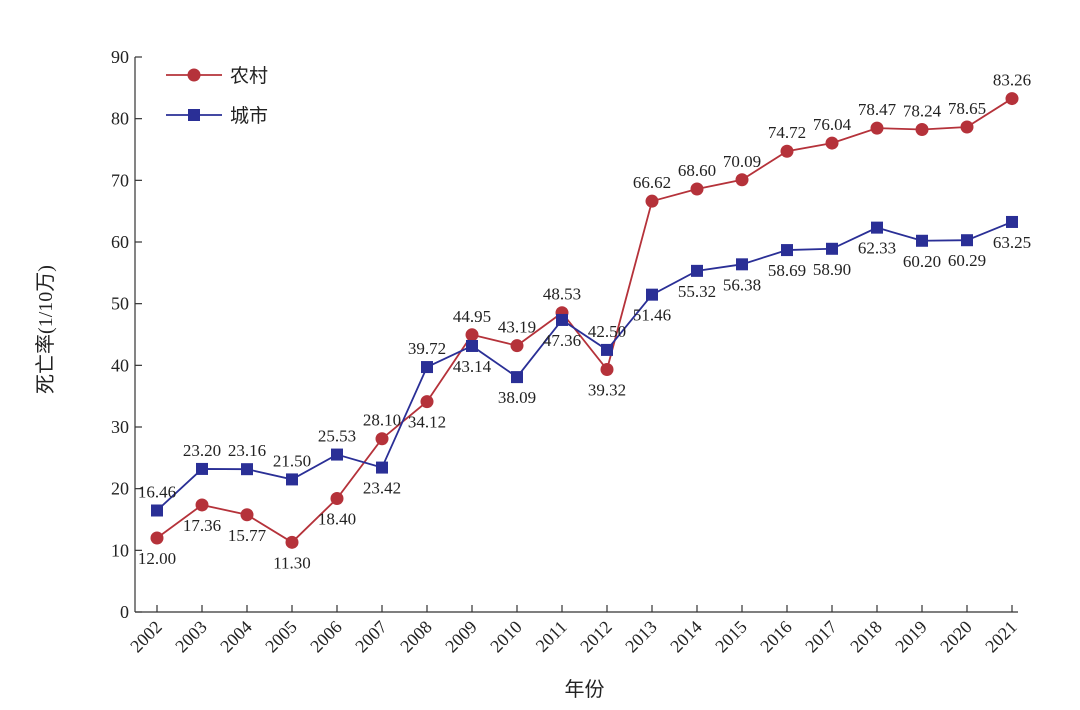  Describe the element at coordinates (551, 636) in the screenshot. I see `x-tick-label: 2011` at that location.